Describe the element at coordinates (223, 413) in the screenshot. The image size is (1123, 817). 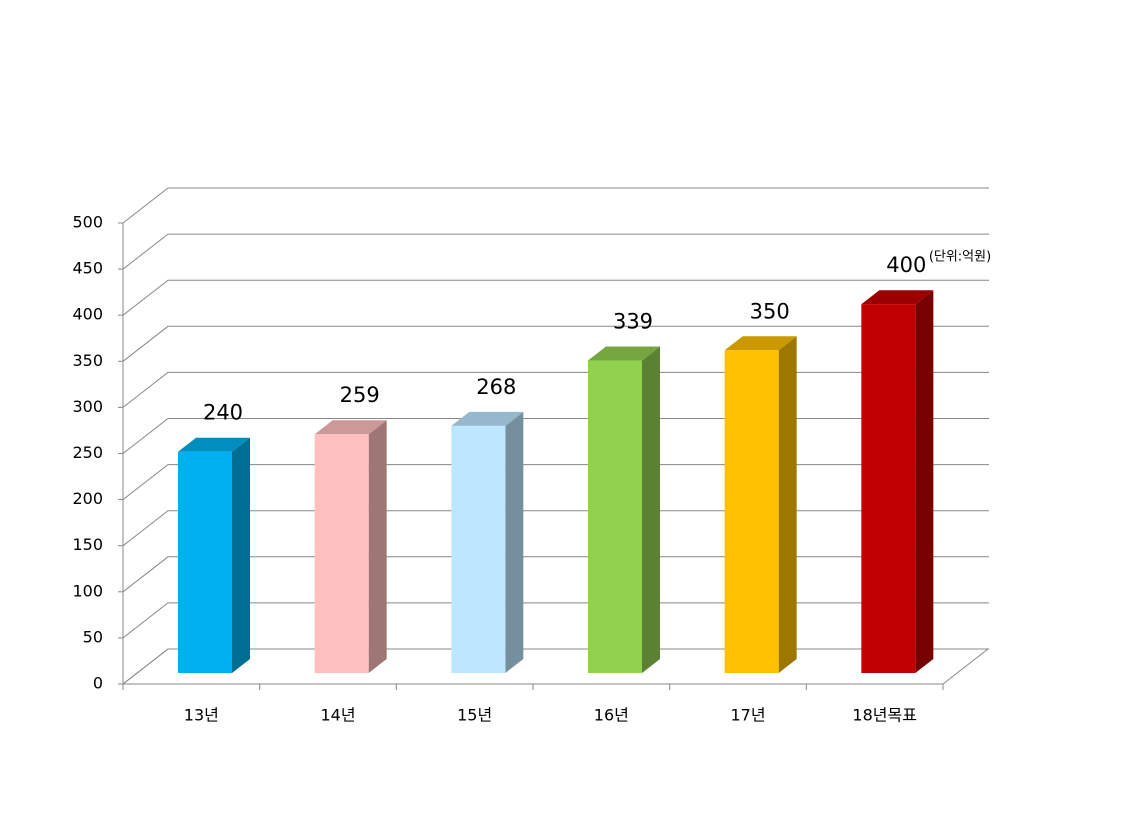
I see `value-label: 240` at that location.